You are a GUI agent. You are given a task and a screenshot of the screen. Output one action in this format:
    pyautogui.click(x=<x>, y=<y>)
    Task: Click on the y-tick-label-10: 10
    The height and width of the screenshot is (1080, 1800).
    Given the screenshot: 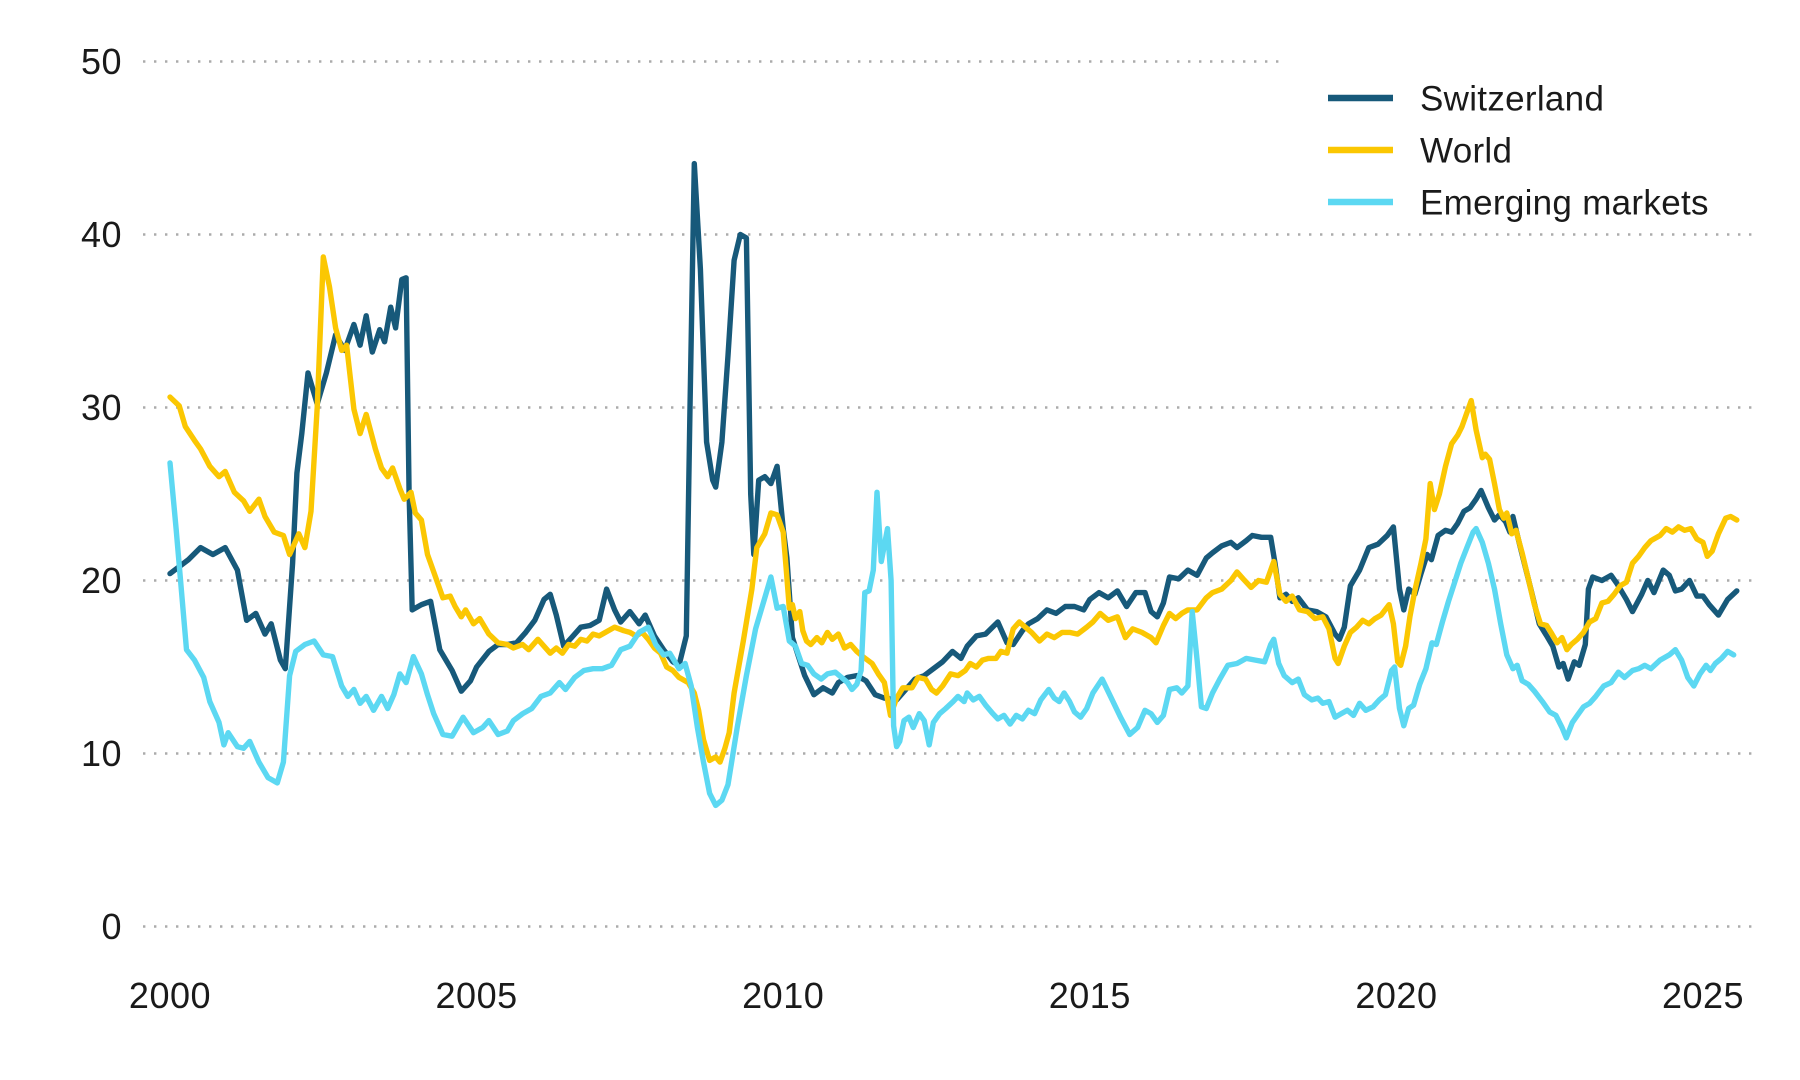 What is the action you would take?
    pyautogui.click(x=101, y=753)
    